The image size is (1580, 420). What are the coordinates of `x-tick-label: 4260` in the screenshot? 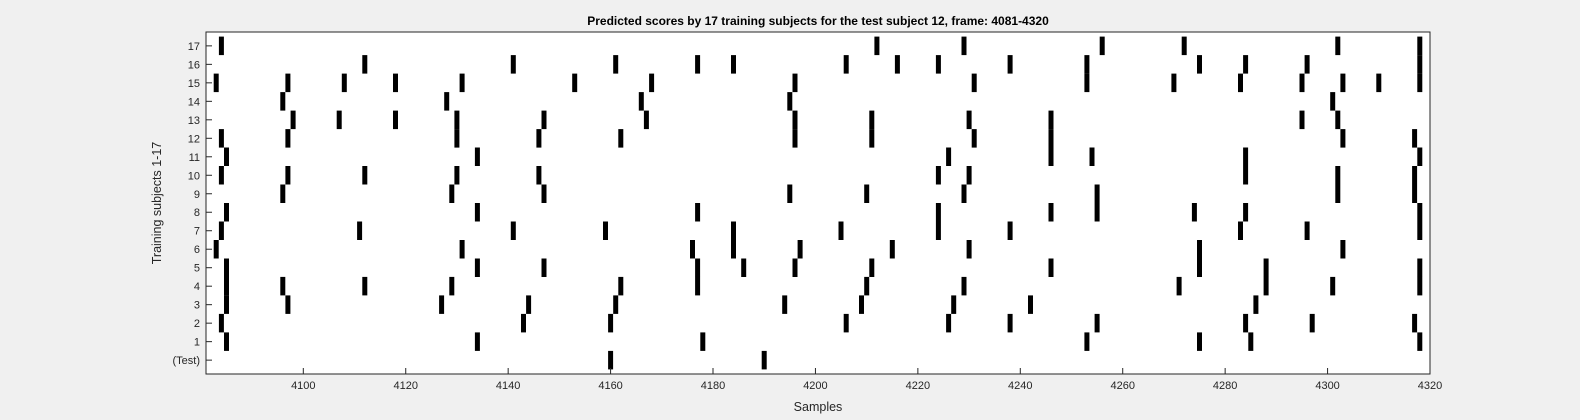 It's located at (1122, 386).